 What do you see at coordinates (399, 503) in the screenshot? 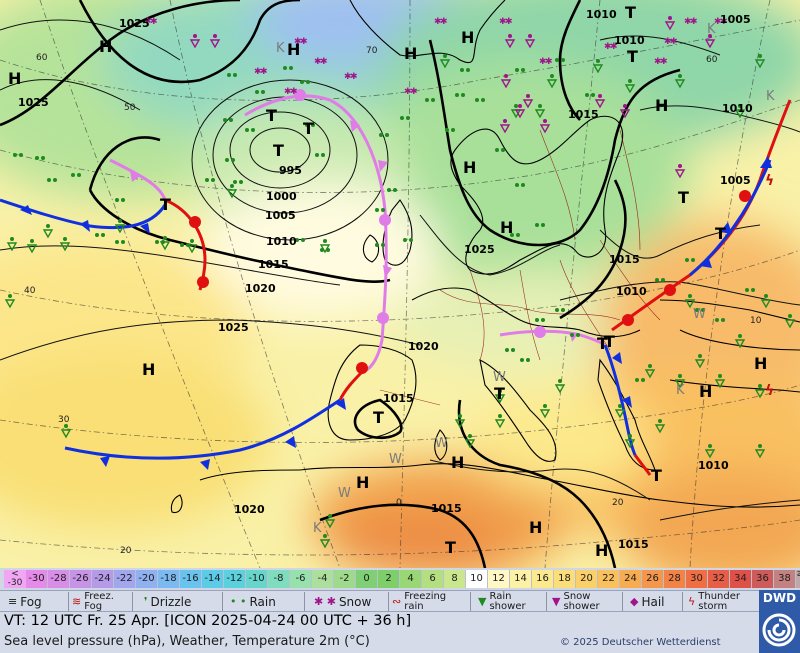
I see `grid-label: 0` at bounding box center [399, 503].